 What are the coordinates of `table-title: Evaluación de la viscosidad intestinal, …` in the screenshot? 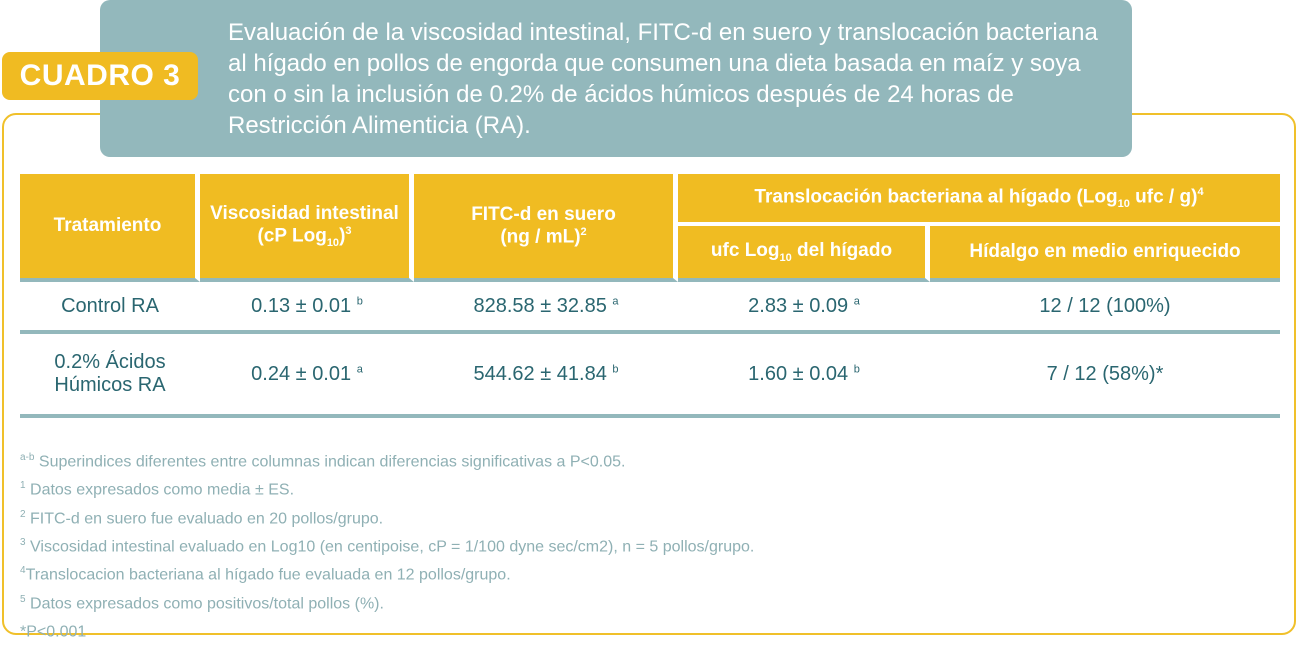 It's located at (663, 79).